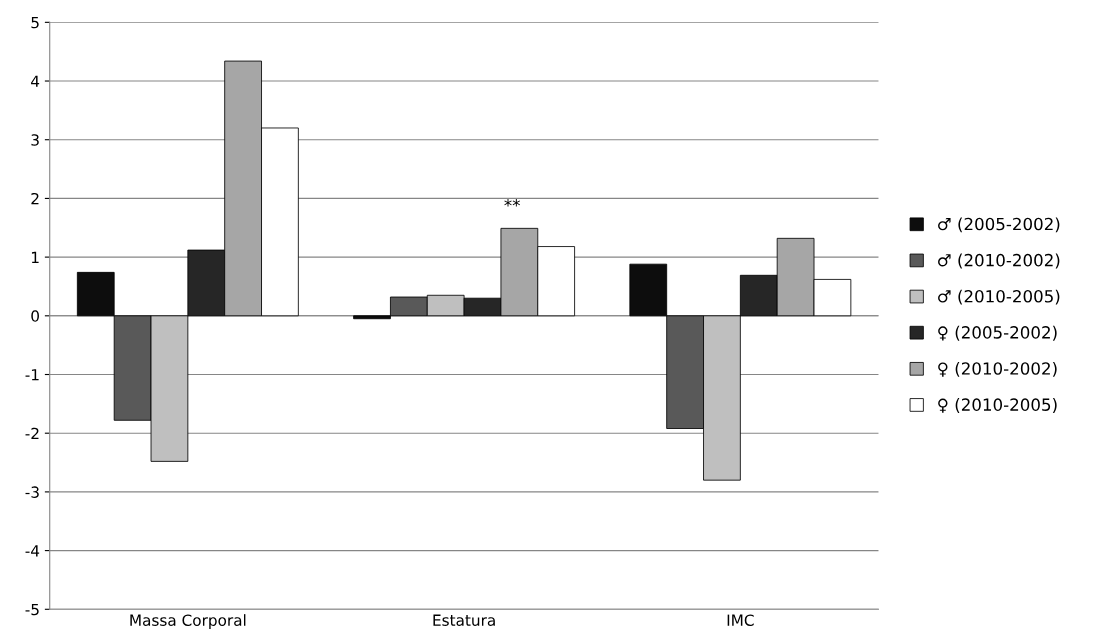 The image size is (1105, 638). What do you see at coordinates (32, 551) in the screenshot?
I see `y-tick-label: -4` at bounding box center [32, 551].